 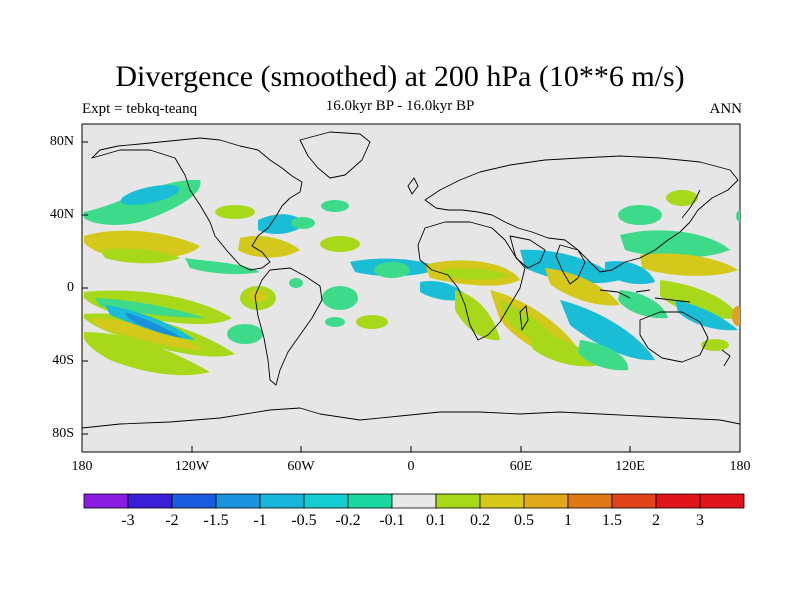 What do you see at coordinates (726, 358) in the screenshot?
I see `new-zealand-outline` at bounding box center [726, 358].